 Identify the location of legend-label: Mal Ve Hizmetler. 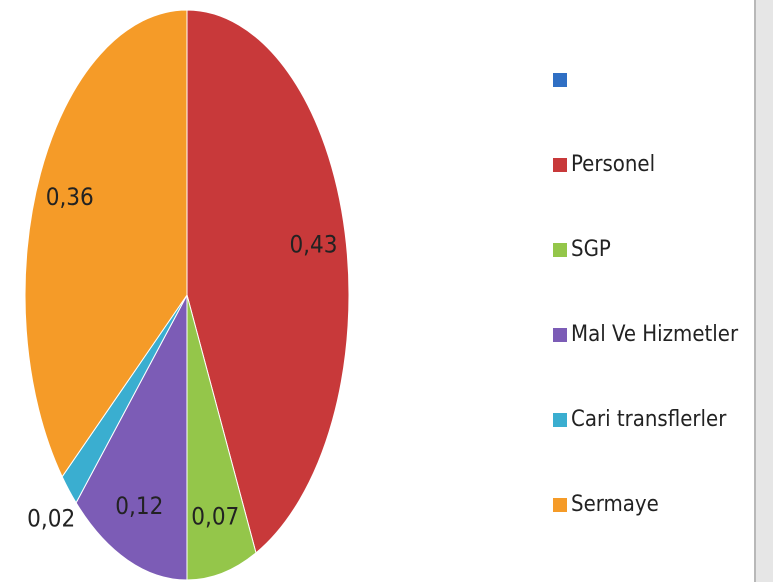
(655, 334).